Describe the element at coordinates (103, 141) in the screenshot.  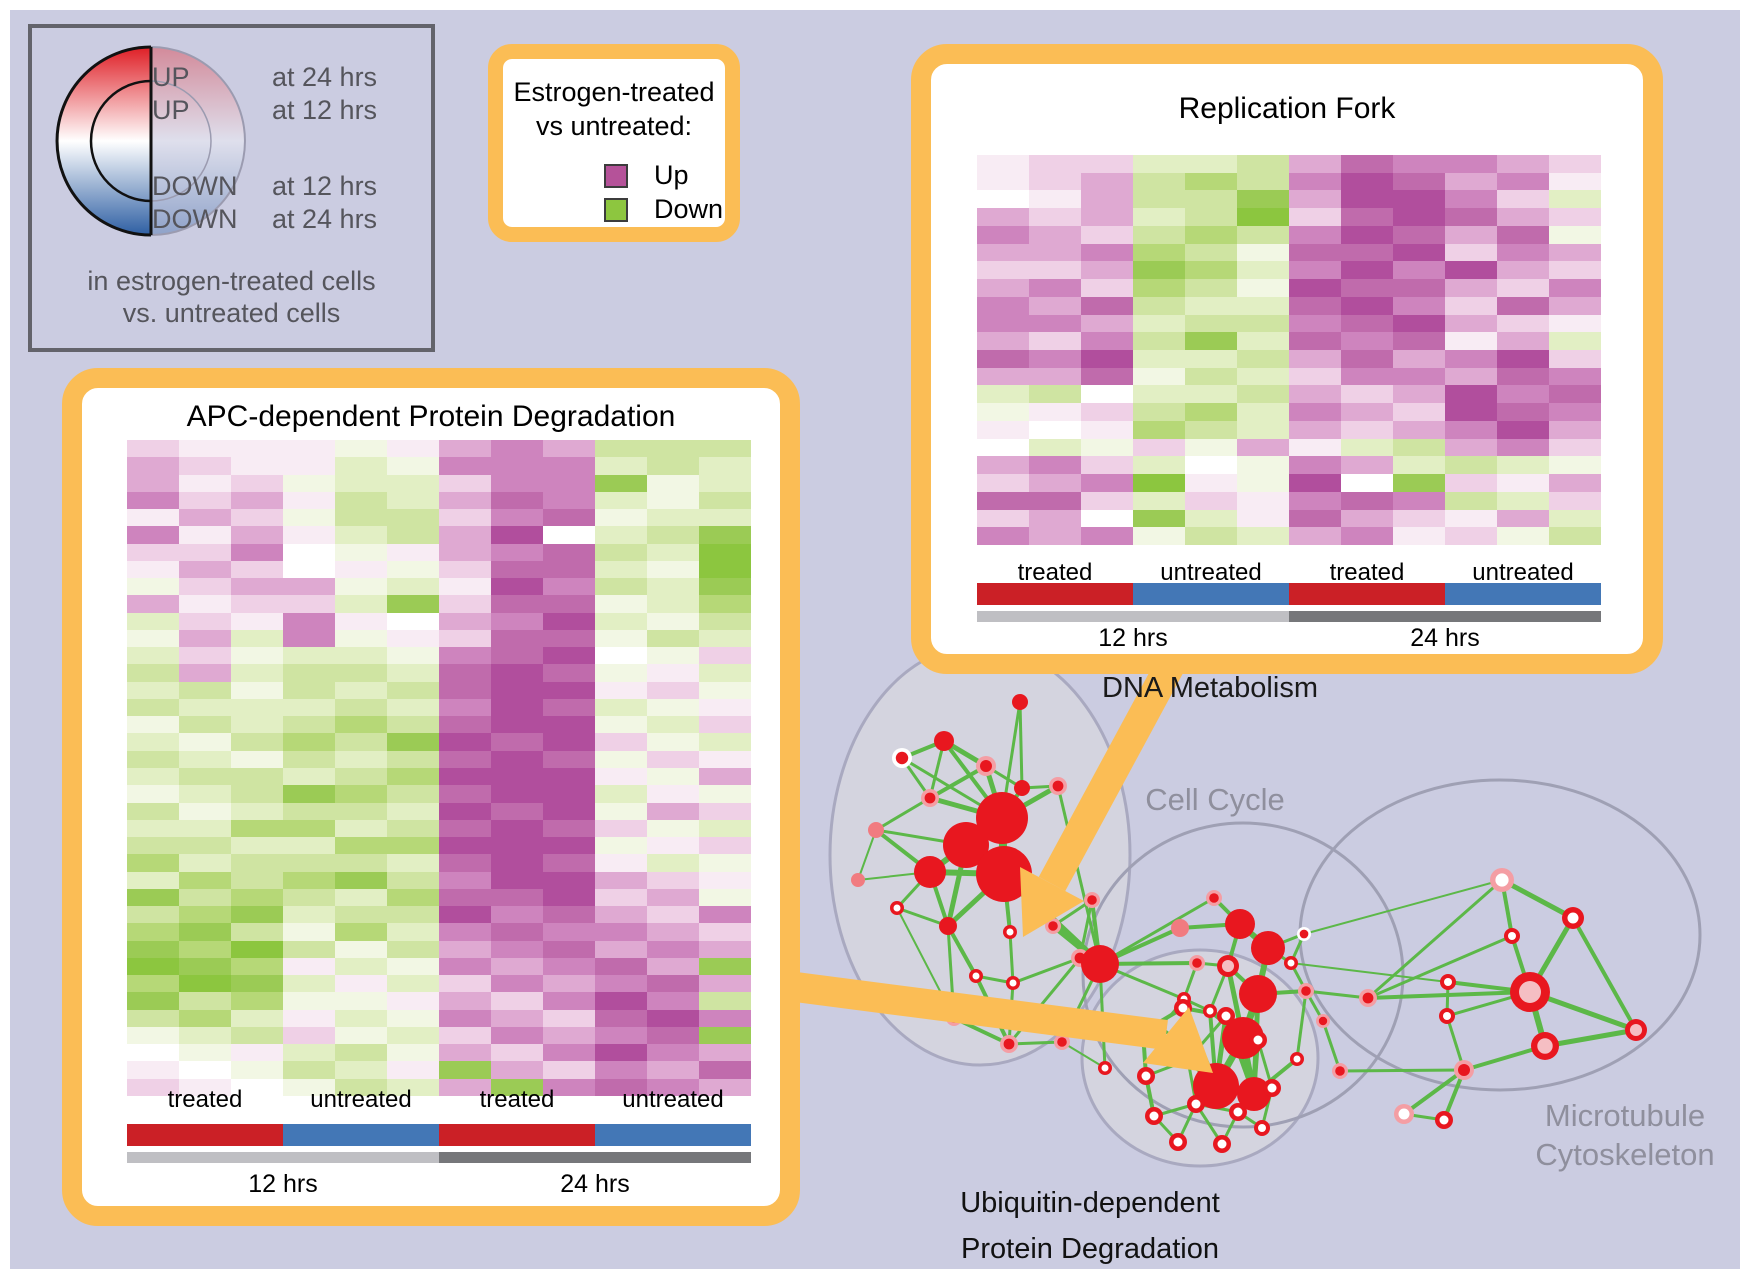
I see `outer-circle-left-arc` at that location.